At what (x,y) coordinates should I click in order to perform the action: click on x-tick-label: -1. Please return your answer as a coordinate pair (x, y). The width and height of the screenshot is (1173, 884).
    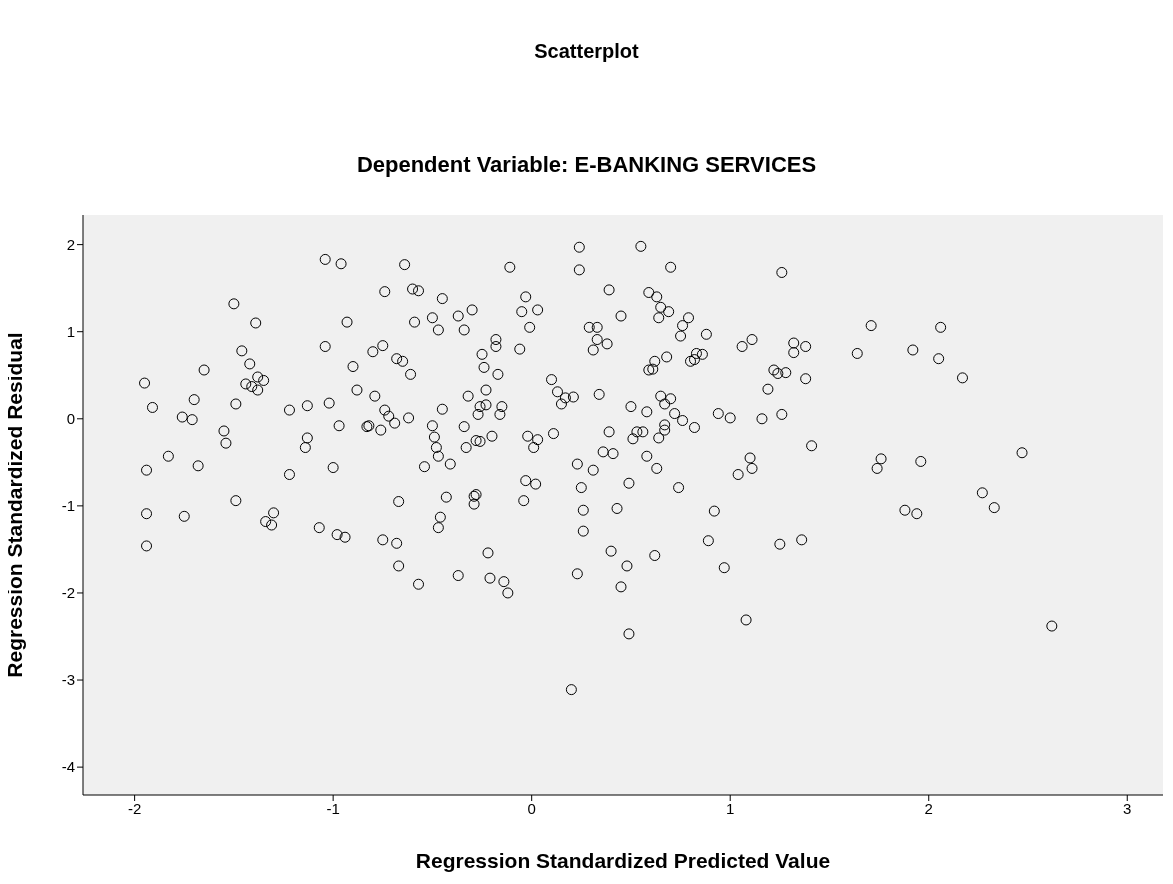
    Looking at the image, I should click on (333, 808).